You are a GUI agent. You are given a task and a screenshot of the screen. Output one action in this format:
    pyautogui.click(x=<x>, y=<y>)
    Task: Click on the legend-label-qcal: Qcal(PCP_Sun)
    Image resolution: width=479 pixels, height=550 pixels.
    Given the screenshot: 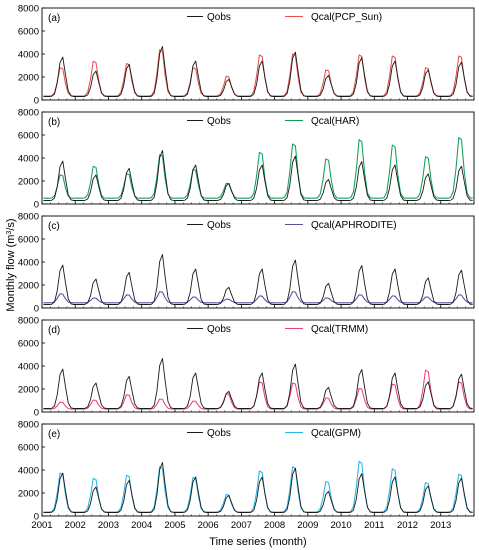 What is the action you would take?
    pyautogui.click(x=346, y=17)
    